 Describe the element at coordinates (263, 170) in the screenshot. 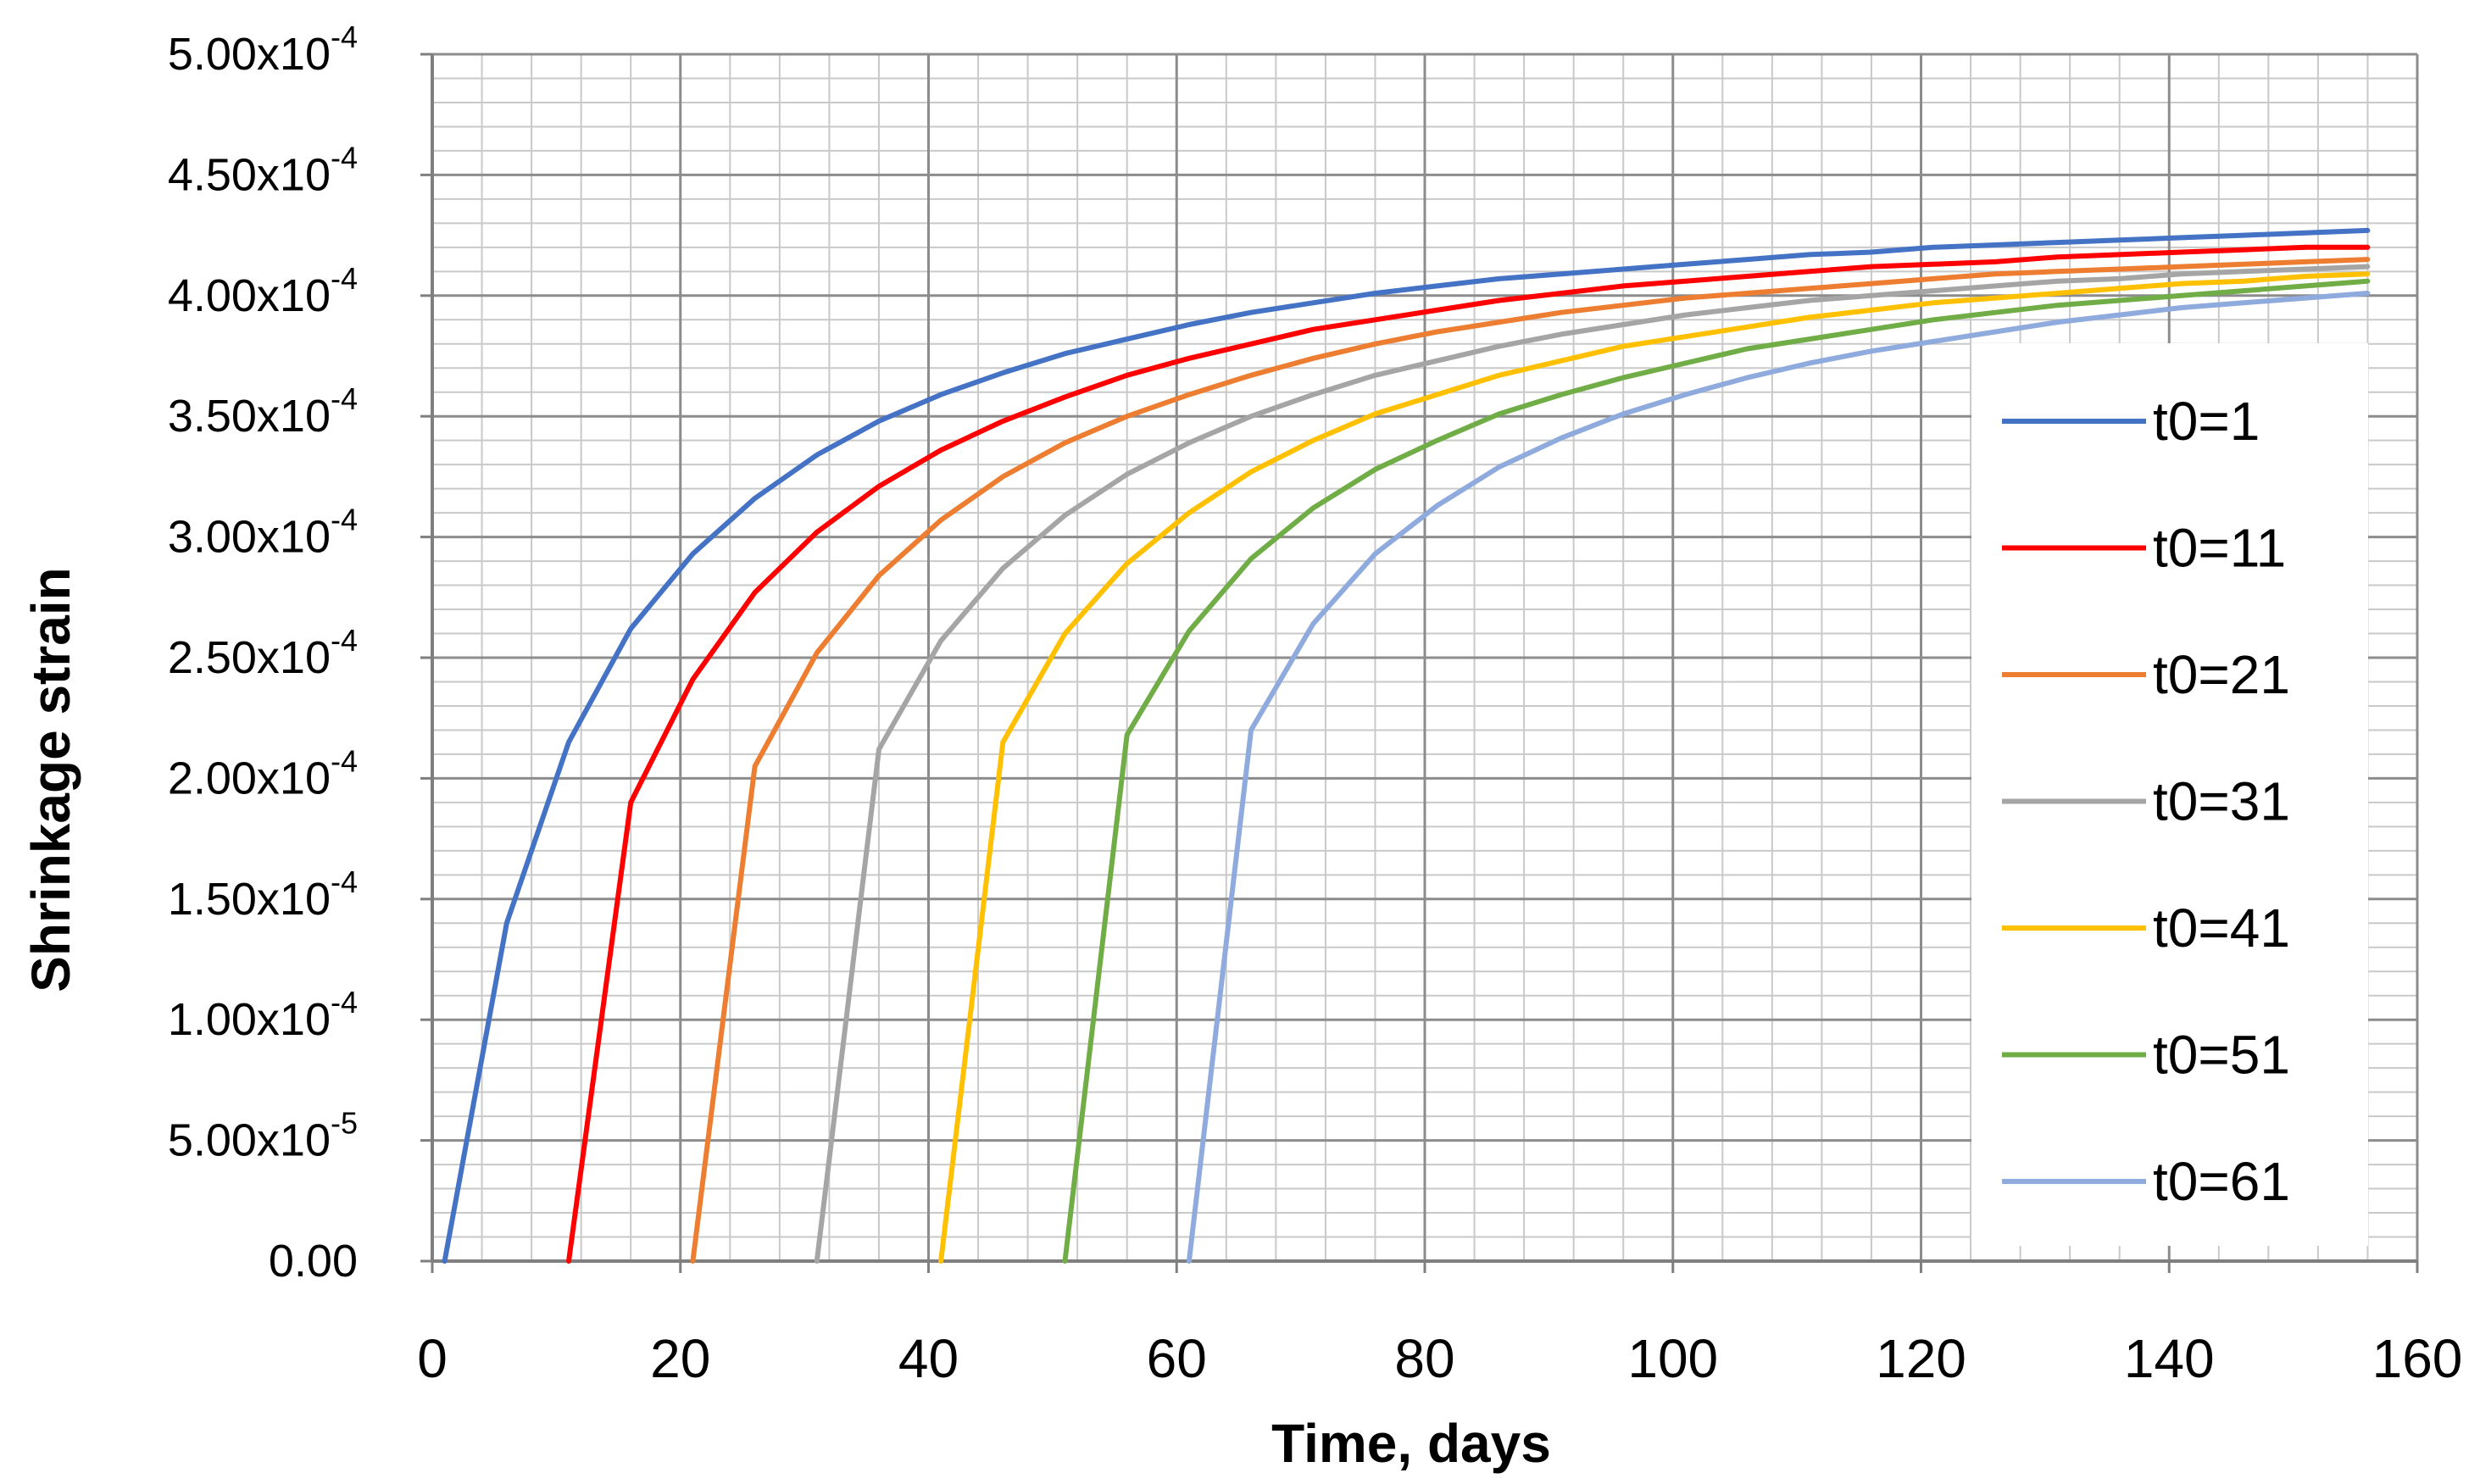

I see `y-tick-label: 4.50x10⁻⁴` at that location.